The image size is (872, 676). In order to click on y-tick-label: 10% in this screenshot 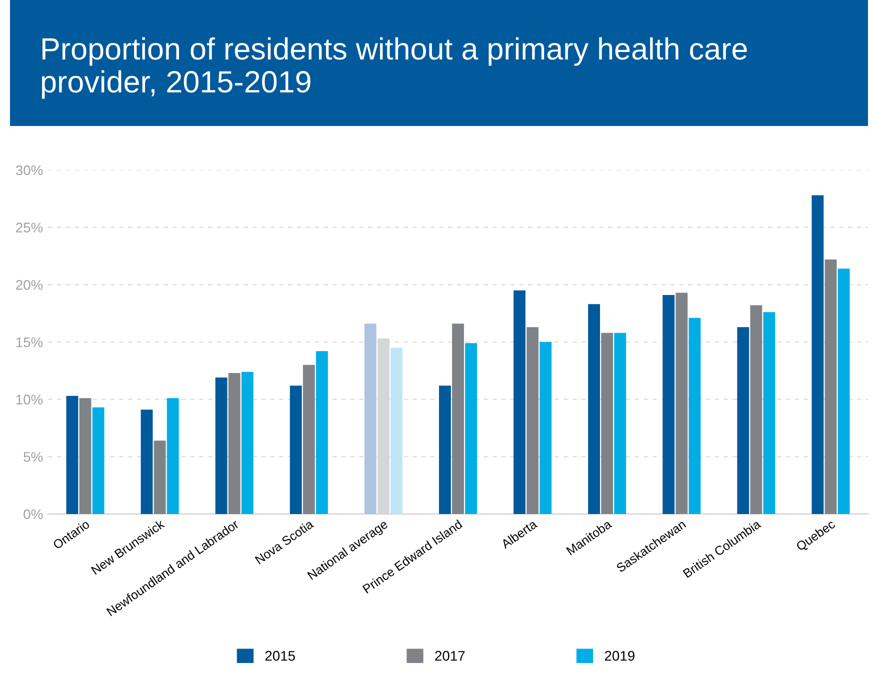, I will do `click(29, 399)`.